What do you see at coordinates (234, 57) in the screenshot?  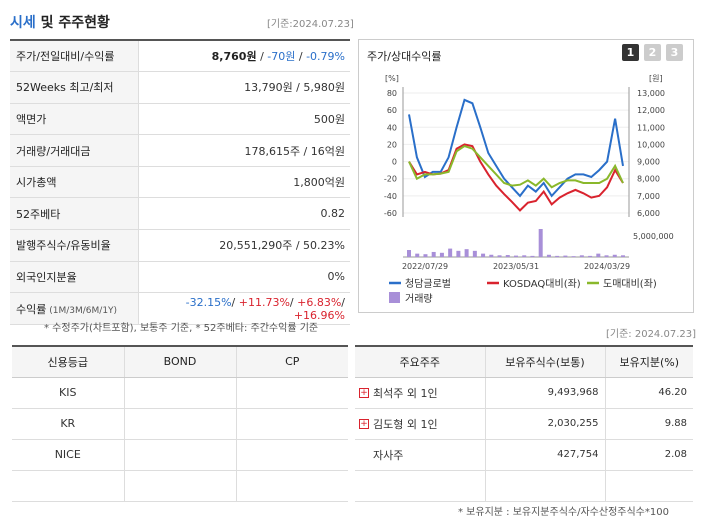 I see `current-price: 8,760원` at bounding box center [234, 57].